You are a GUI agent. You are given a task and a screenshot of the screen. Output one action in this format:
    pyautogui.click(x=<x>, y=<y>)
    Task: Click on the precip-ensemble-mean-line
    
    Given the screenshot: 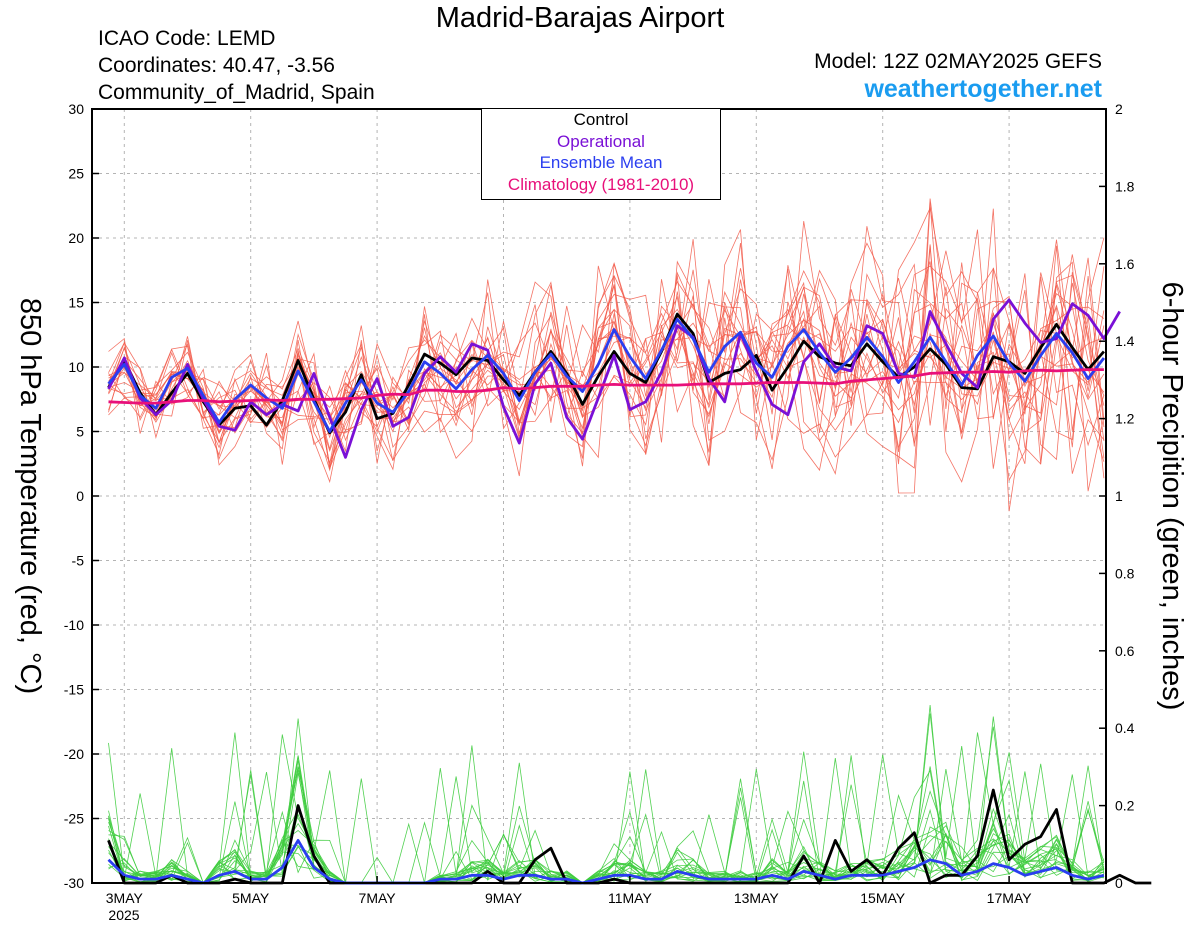 What is the action you would take?
    pyautogui.click(x=606, y=862)
    